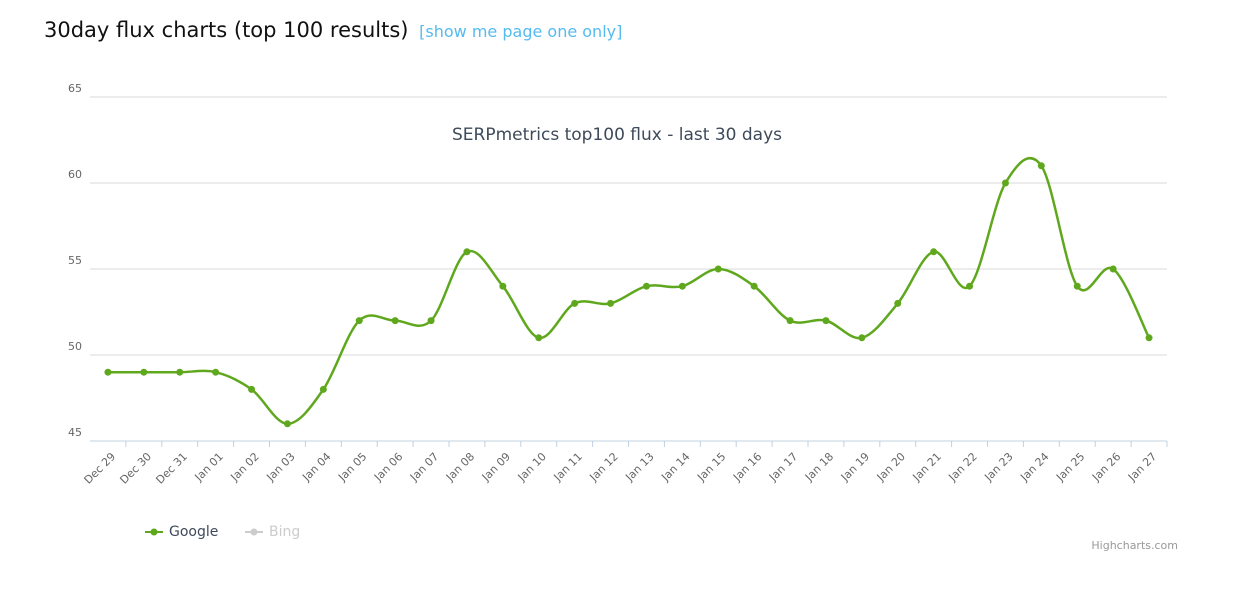 The width and height of the screenshot is (1250, 593). What do you see at coordinates (352, 467) in the screenshot?
I see `x-tick-label: Jan 05` at bounding box center [352, 467].